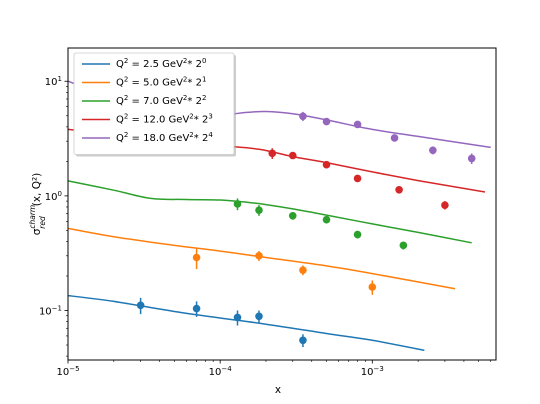  I want to click on y-tick-label-2: 10¹, so click(53, 81).